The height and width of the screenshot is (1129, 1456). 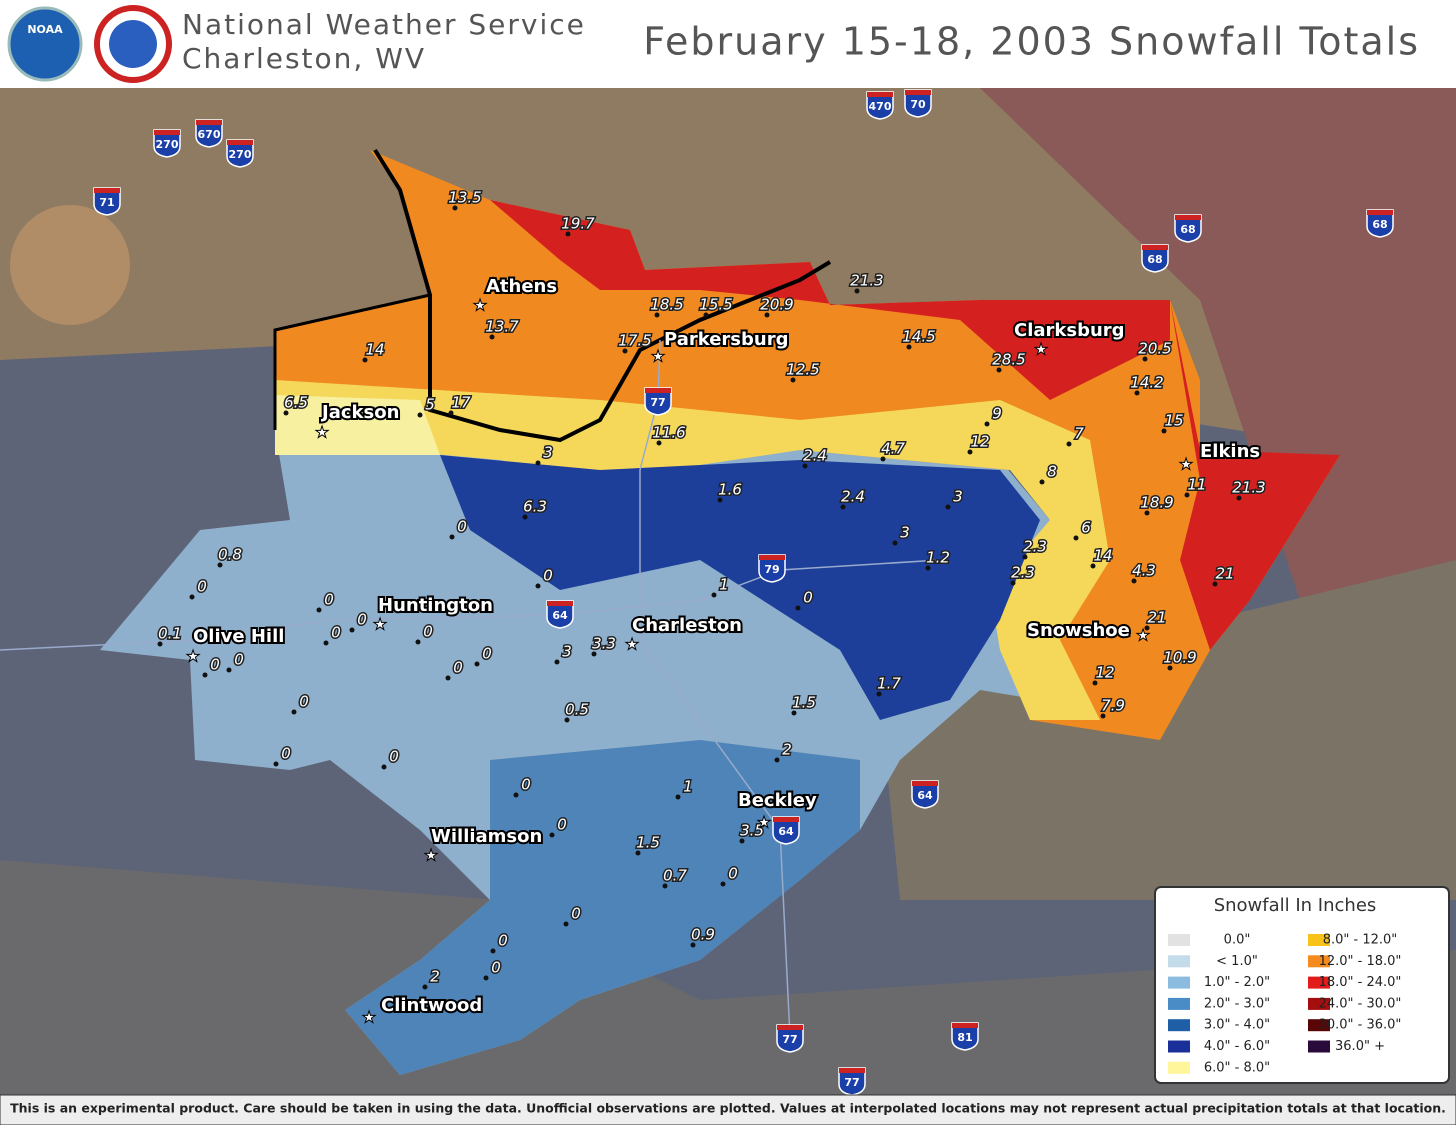 What do you see at coordinates (461, 403) in the screenshot?
I see `observation-value: 17` at bounding box center [461, 403].